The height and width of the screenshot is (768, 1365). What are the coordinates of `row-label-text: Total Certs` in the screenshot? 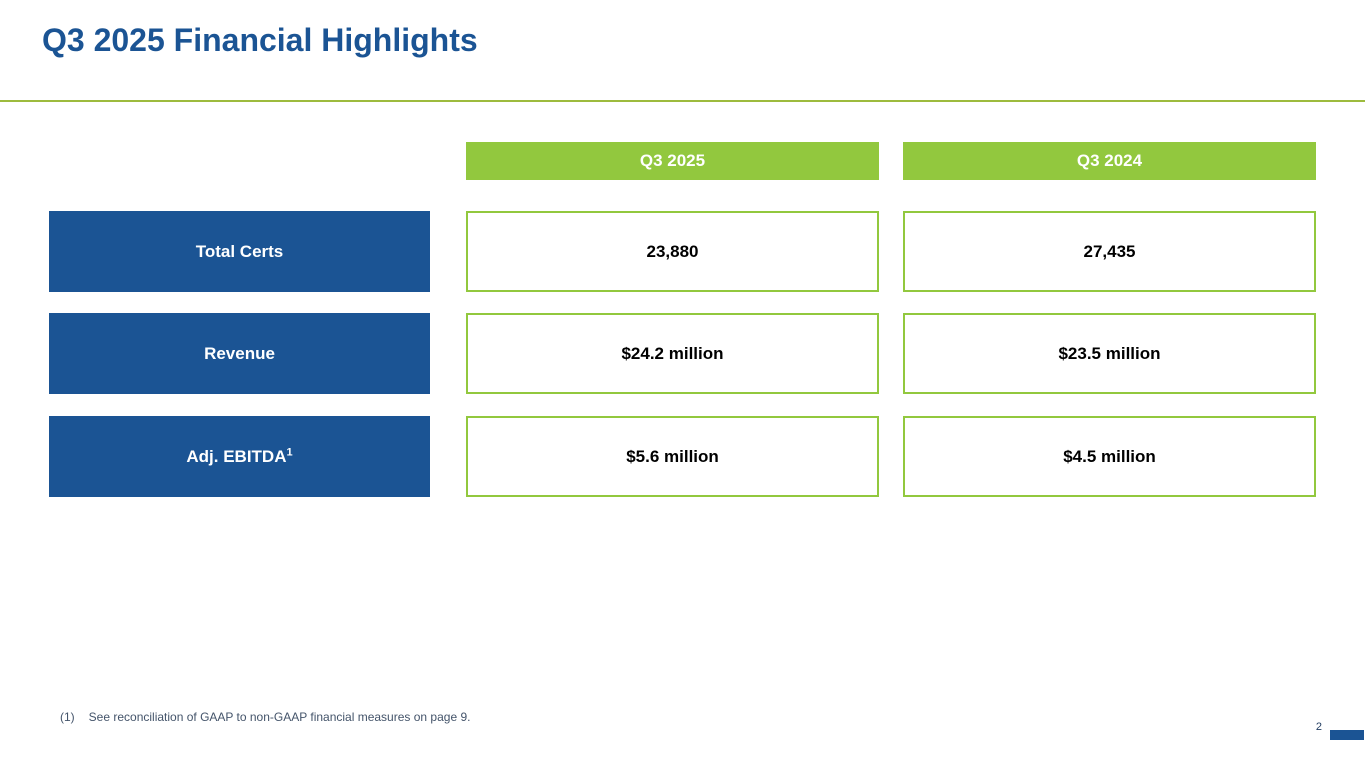 It's located at (239, 251).